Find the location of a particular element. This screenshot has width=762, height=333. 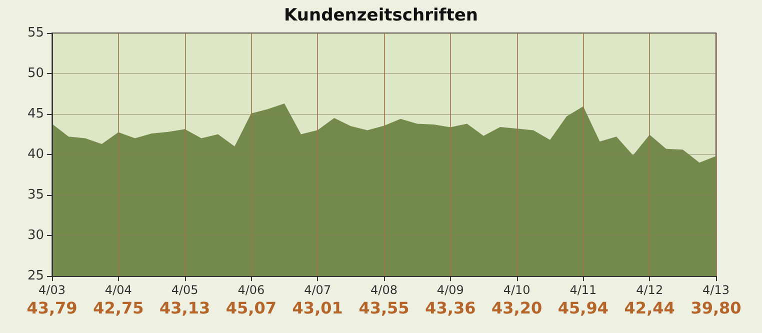

data-label: 43,13 is located at coordinates (184, 308).